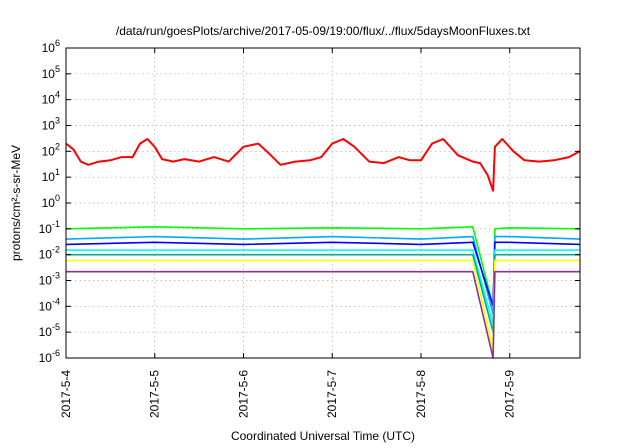  I want to click on y-tick-label: 10⁻³, so click(49, 279).